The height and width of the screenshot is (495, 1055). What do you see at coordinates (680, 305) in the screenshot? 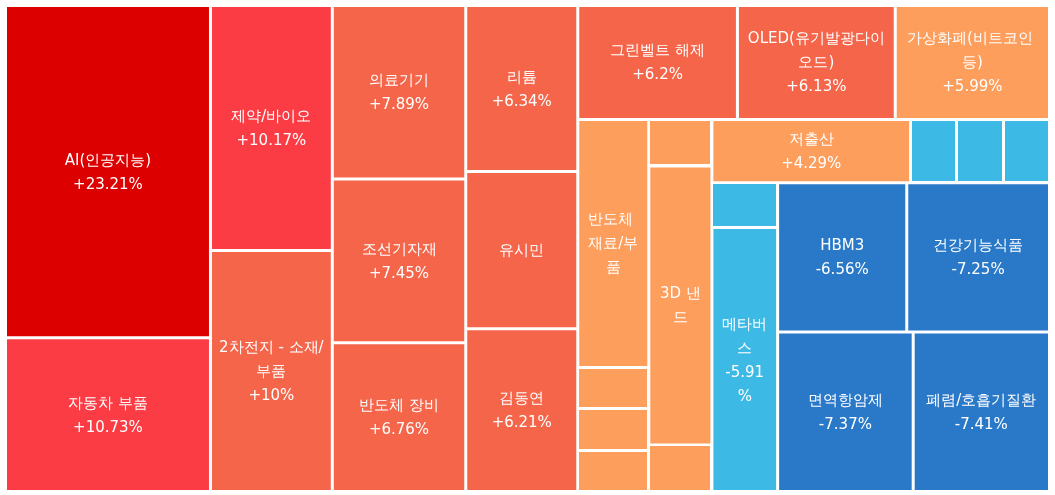
I see `category-label: 3D 낸드` at bounding box center [680, 305].